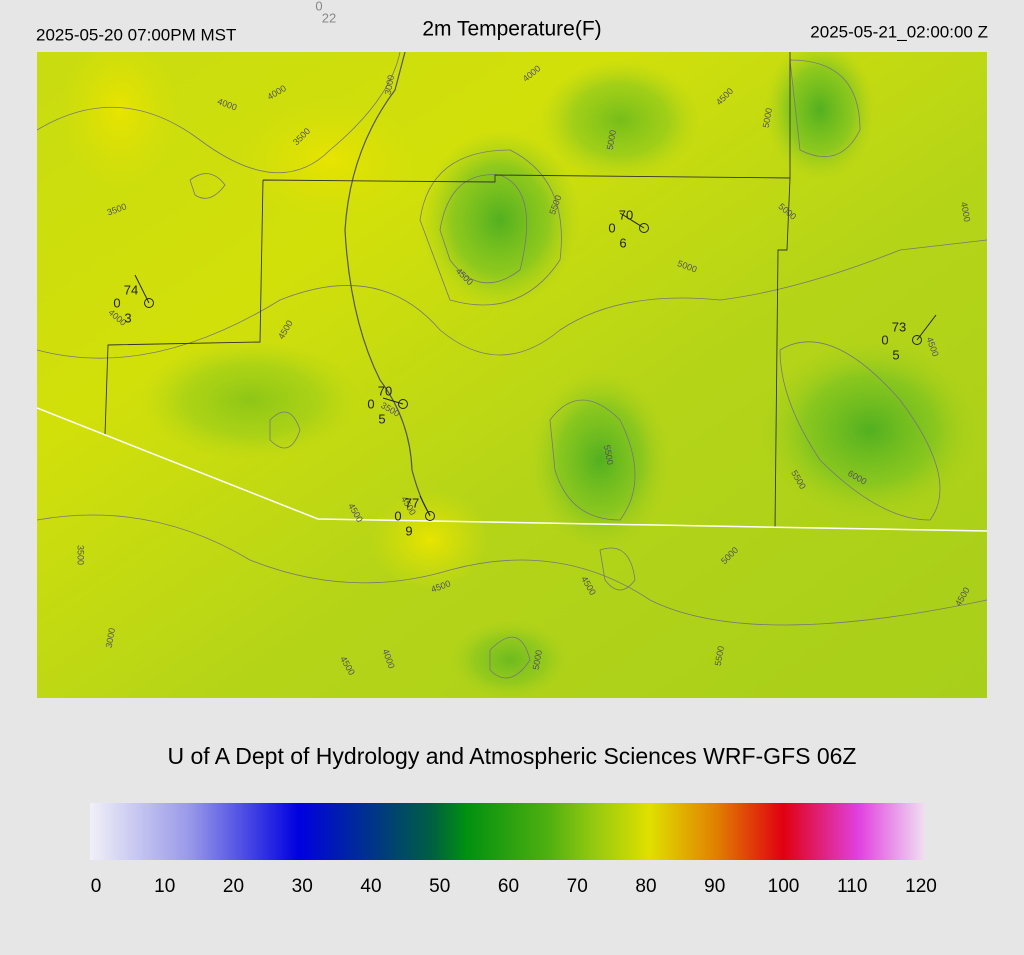 The height and width of the screenshot is (955, 1024). What do you see at coordinates (408, 530) in the screenshot?
I see `station-bottom: 9` at bounding box center [408, 530].